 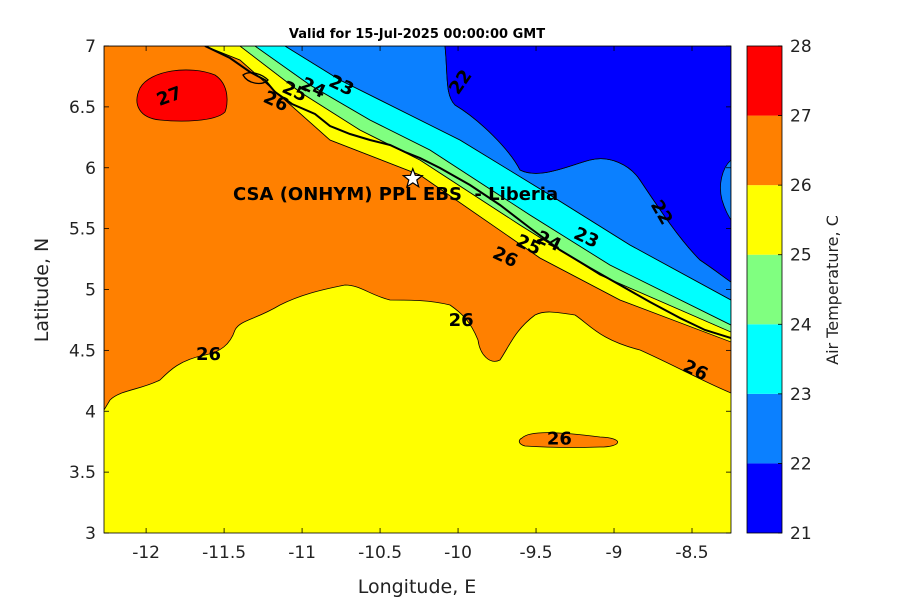 I want to click on site-label: CSA (ONHYM) PPL EBS - Liberia, so click(x=395, y=194).